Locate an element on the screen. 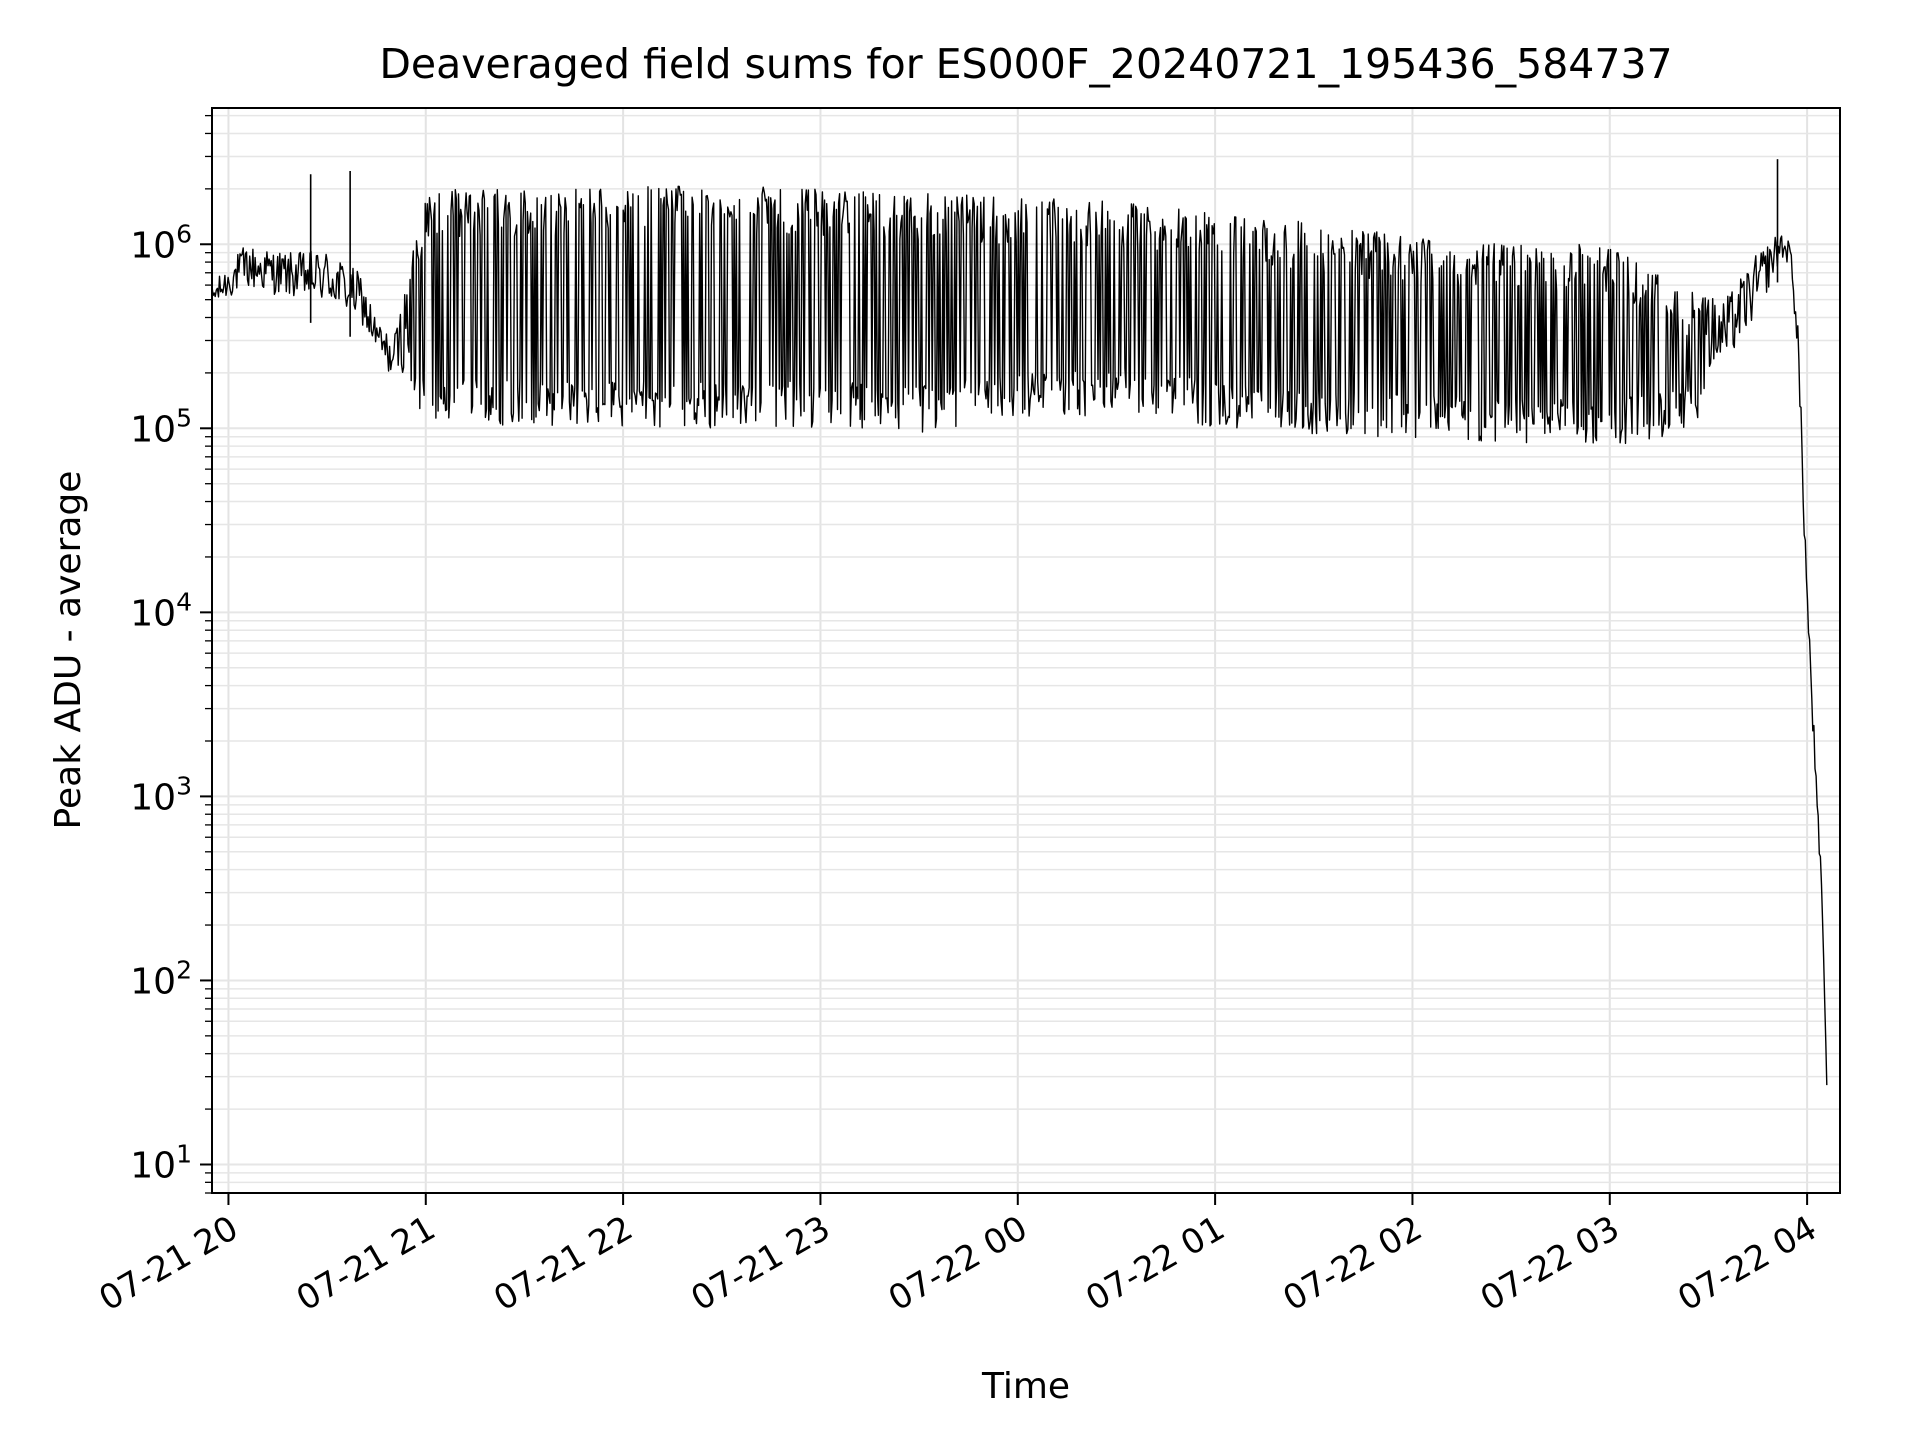 The height and width of the screenshot is (1445, 1920). y-tick-label: 10² is located at coordinates (161, 978).